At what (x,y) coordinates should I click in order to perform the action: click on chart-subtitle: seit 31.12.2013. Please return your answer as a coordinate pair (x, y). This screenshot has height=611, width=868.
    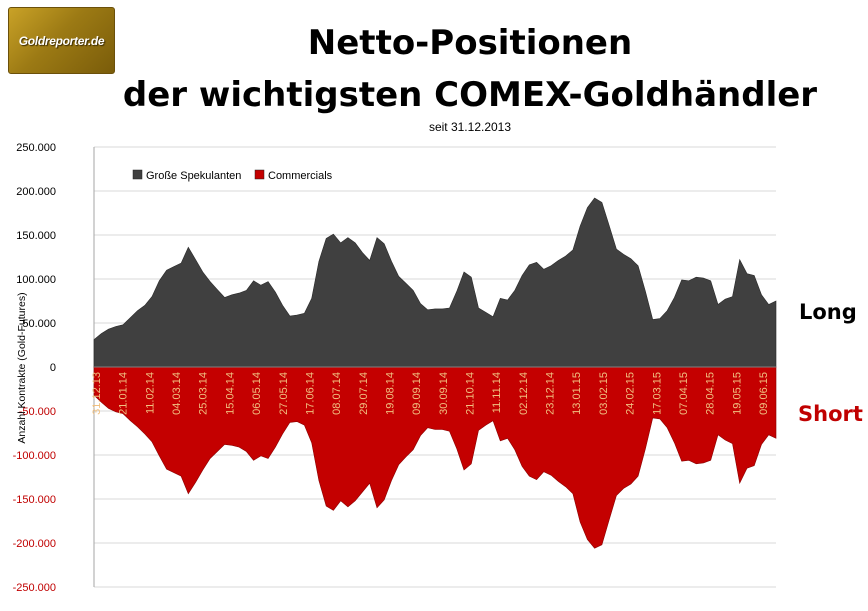
    Looking at the image, I should click on (470, 127).